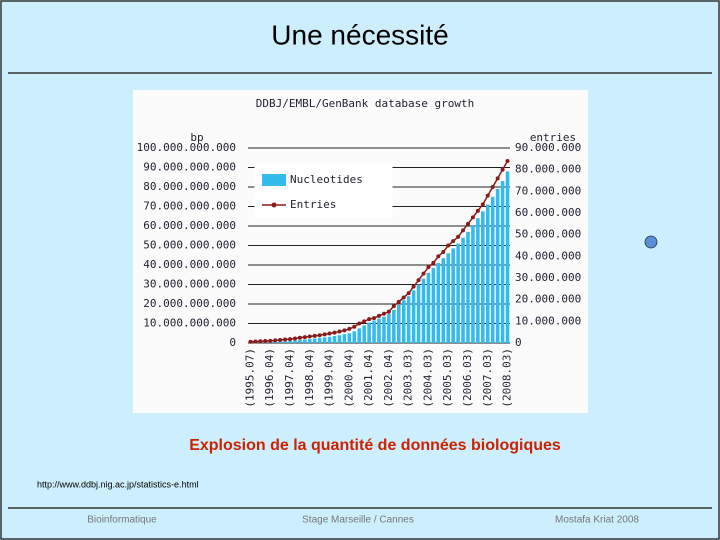  What do you see at coordinates (548, 277) in the screenshot?
I see `y2-tick-label: 30.000.000` at bounding box center [548, 277].